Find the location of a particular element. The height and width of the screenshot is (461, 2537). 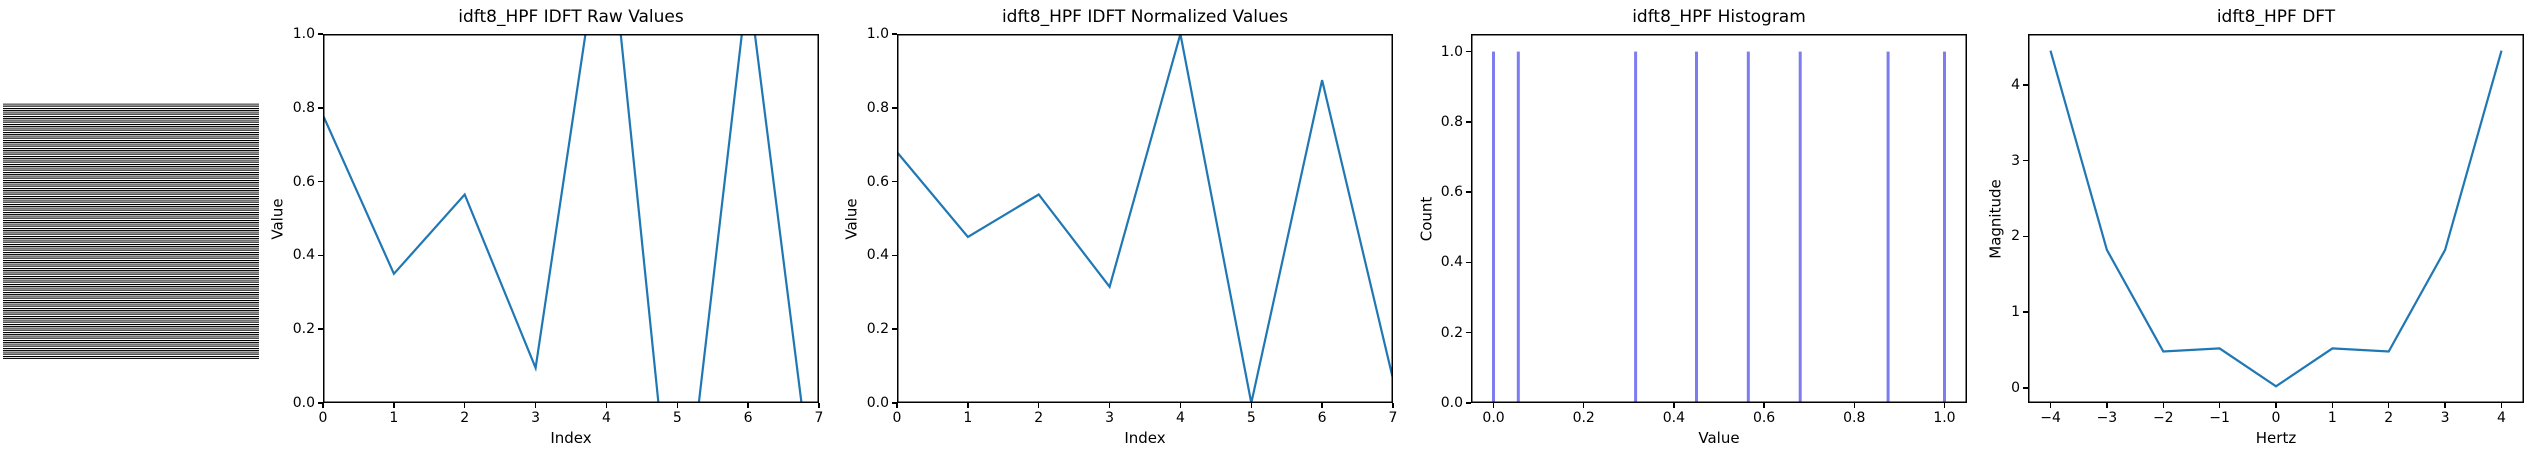

x-tick-label: 0.0 is located at coordinates (1493, 418).